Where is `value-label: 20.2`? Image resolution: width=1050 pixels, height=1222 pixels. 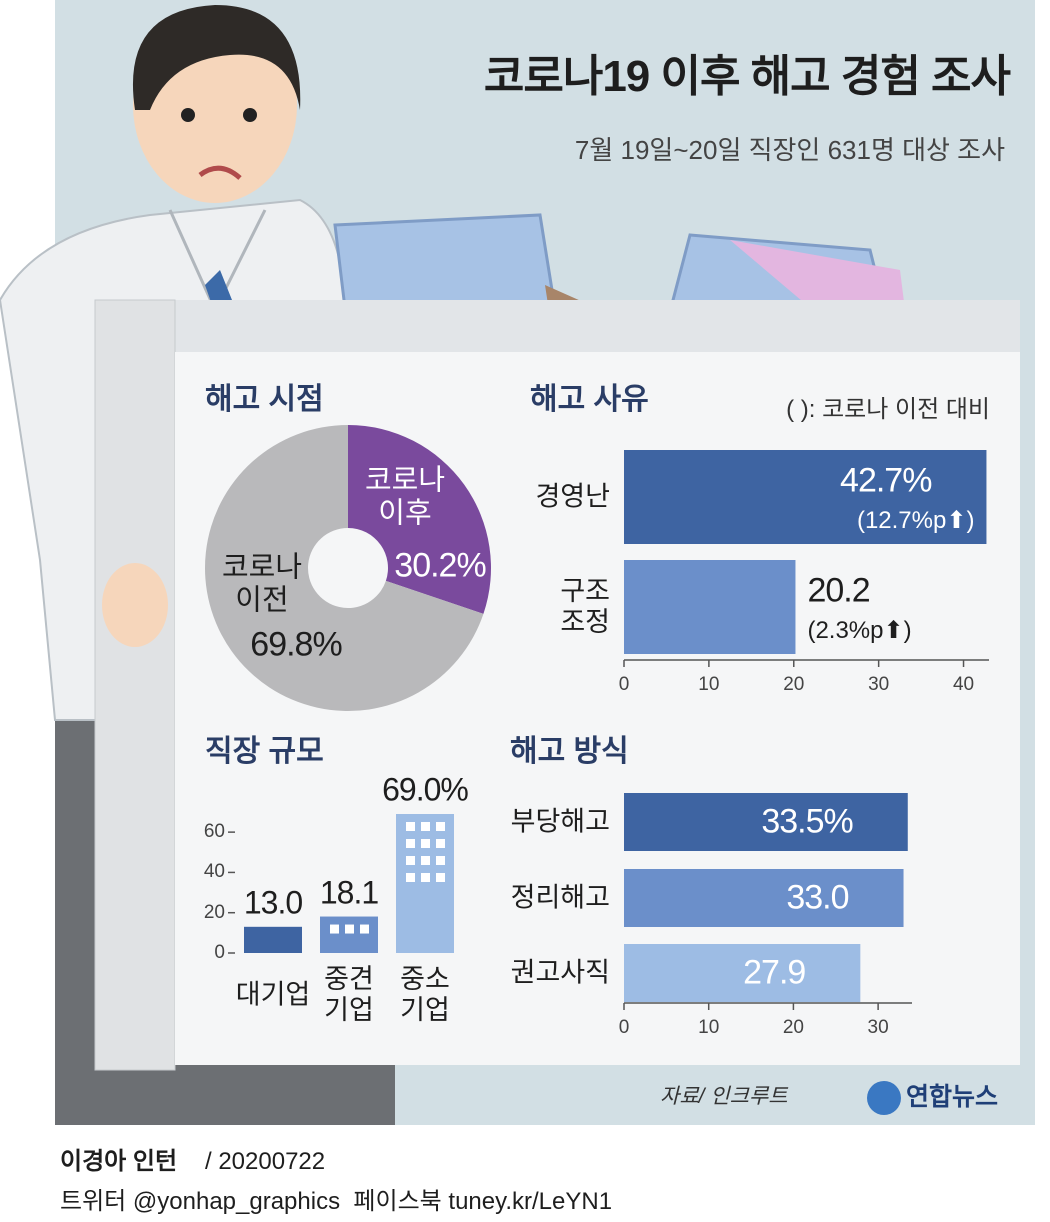 value-label: 20.2 is located at coordinates (838, 590).